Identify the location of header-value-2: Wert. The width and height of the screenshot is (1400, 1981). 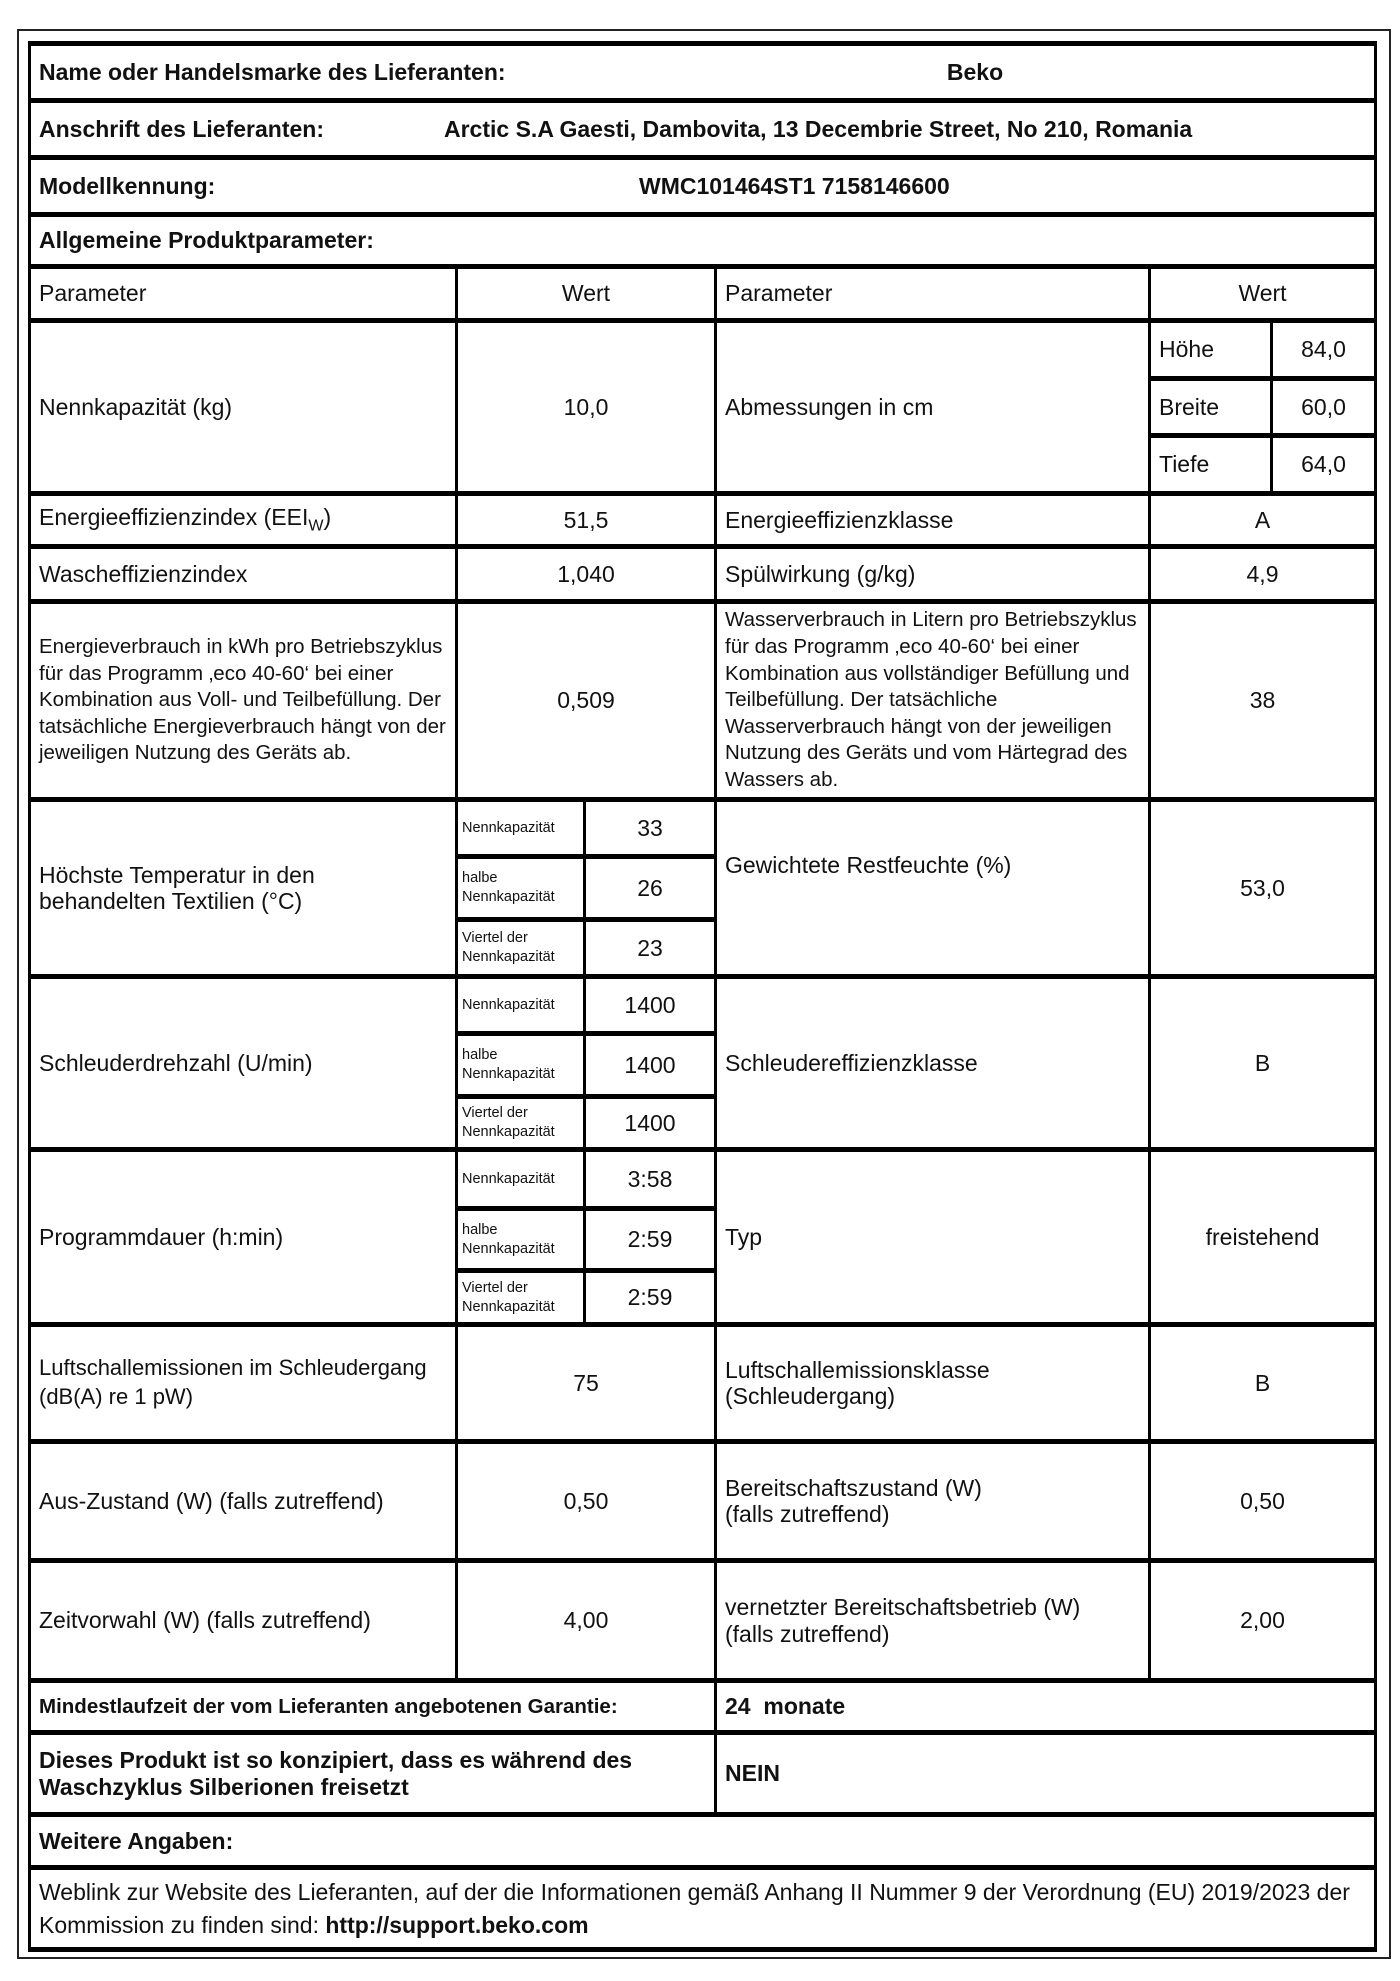
(1262, 293).